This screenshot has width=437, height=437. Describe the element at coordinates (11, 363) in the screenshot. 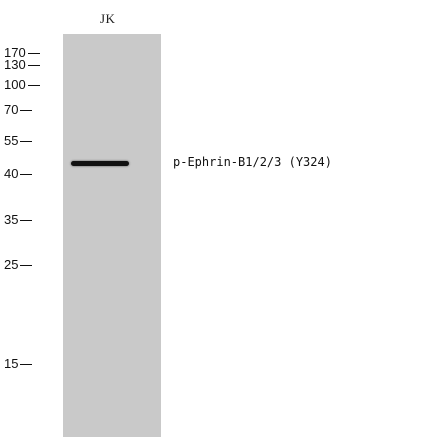

I see `marker-label: 15` at that location.